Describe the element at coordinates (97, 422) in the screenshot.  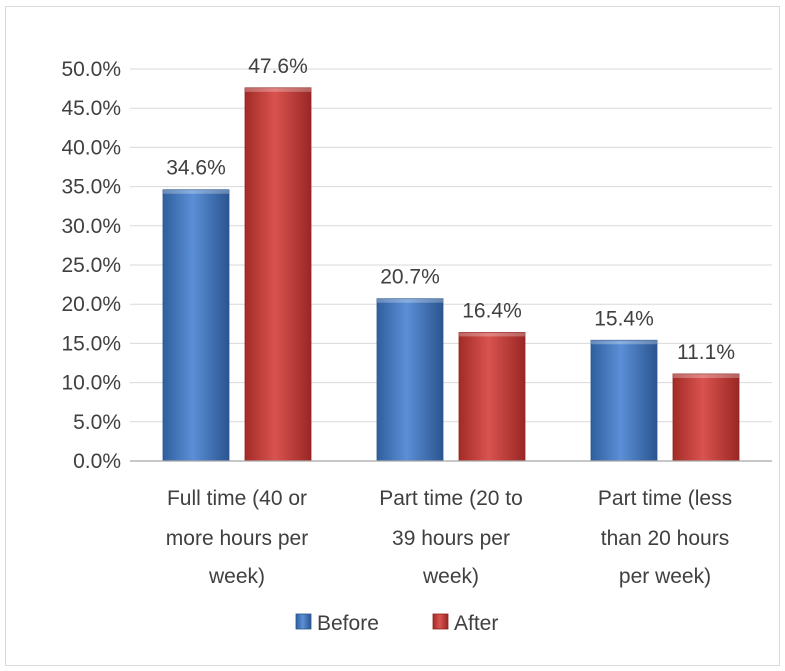
I see `y-tick-label: 5.0%` at that location.